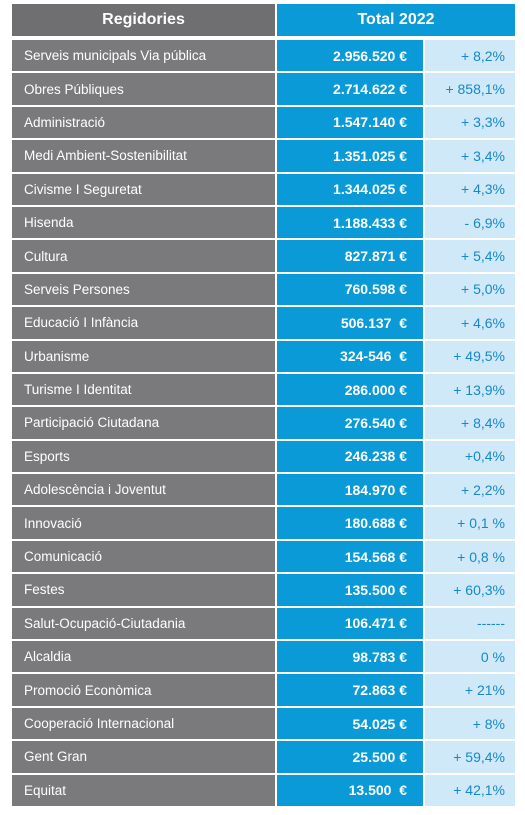 Image resolution: width=525 pixels, height=815 pixels. I want to click on total-amount: 827.871 €, so click(350, 256).